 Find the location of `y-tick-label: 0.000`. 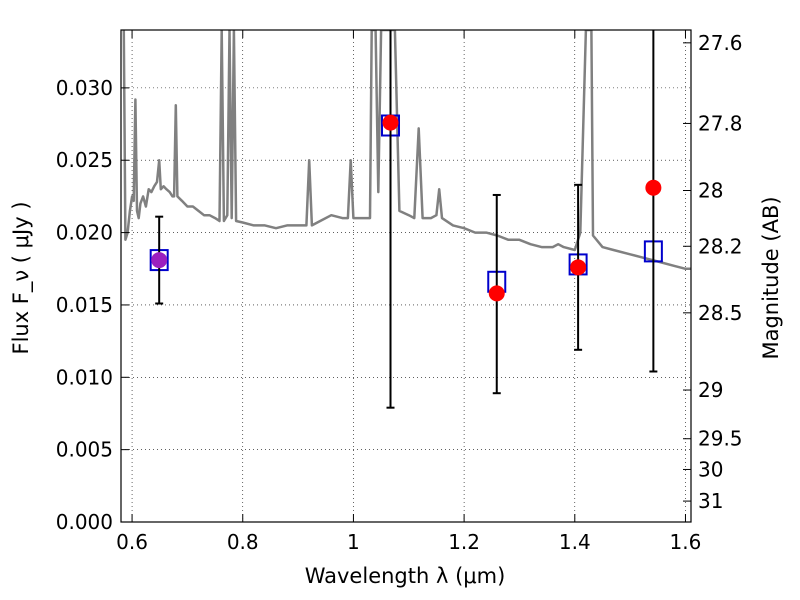

y-tick-label: 0.000 is located at coordinates (84, 522).